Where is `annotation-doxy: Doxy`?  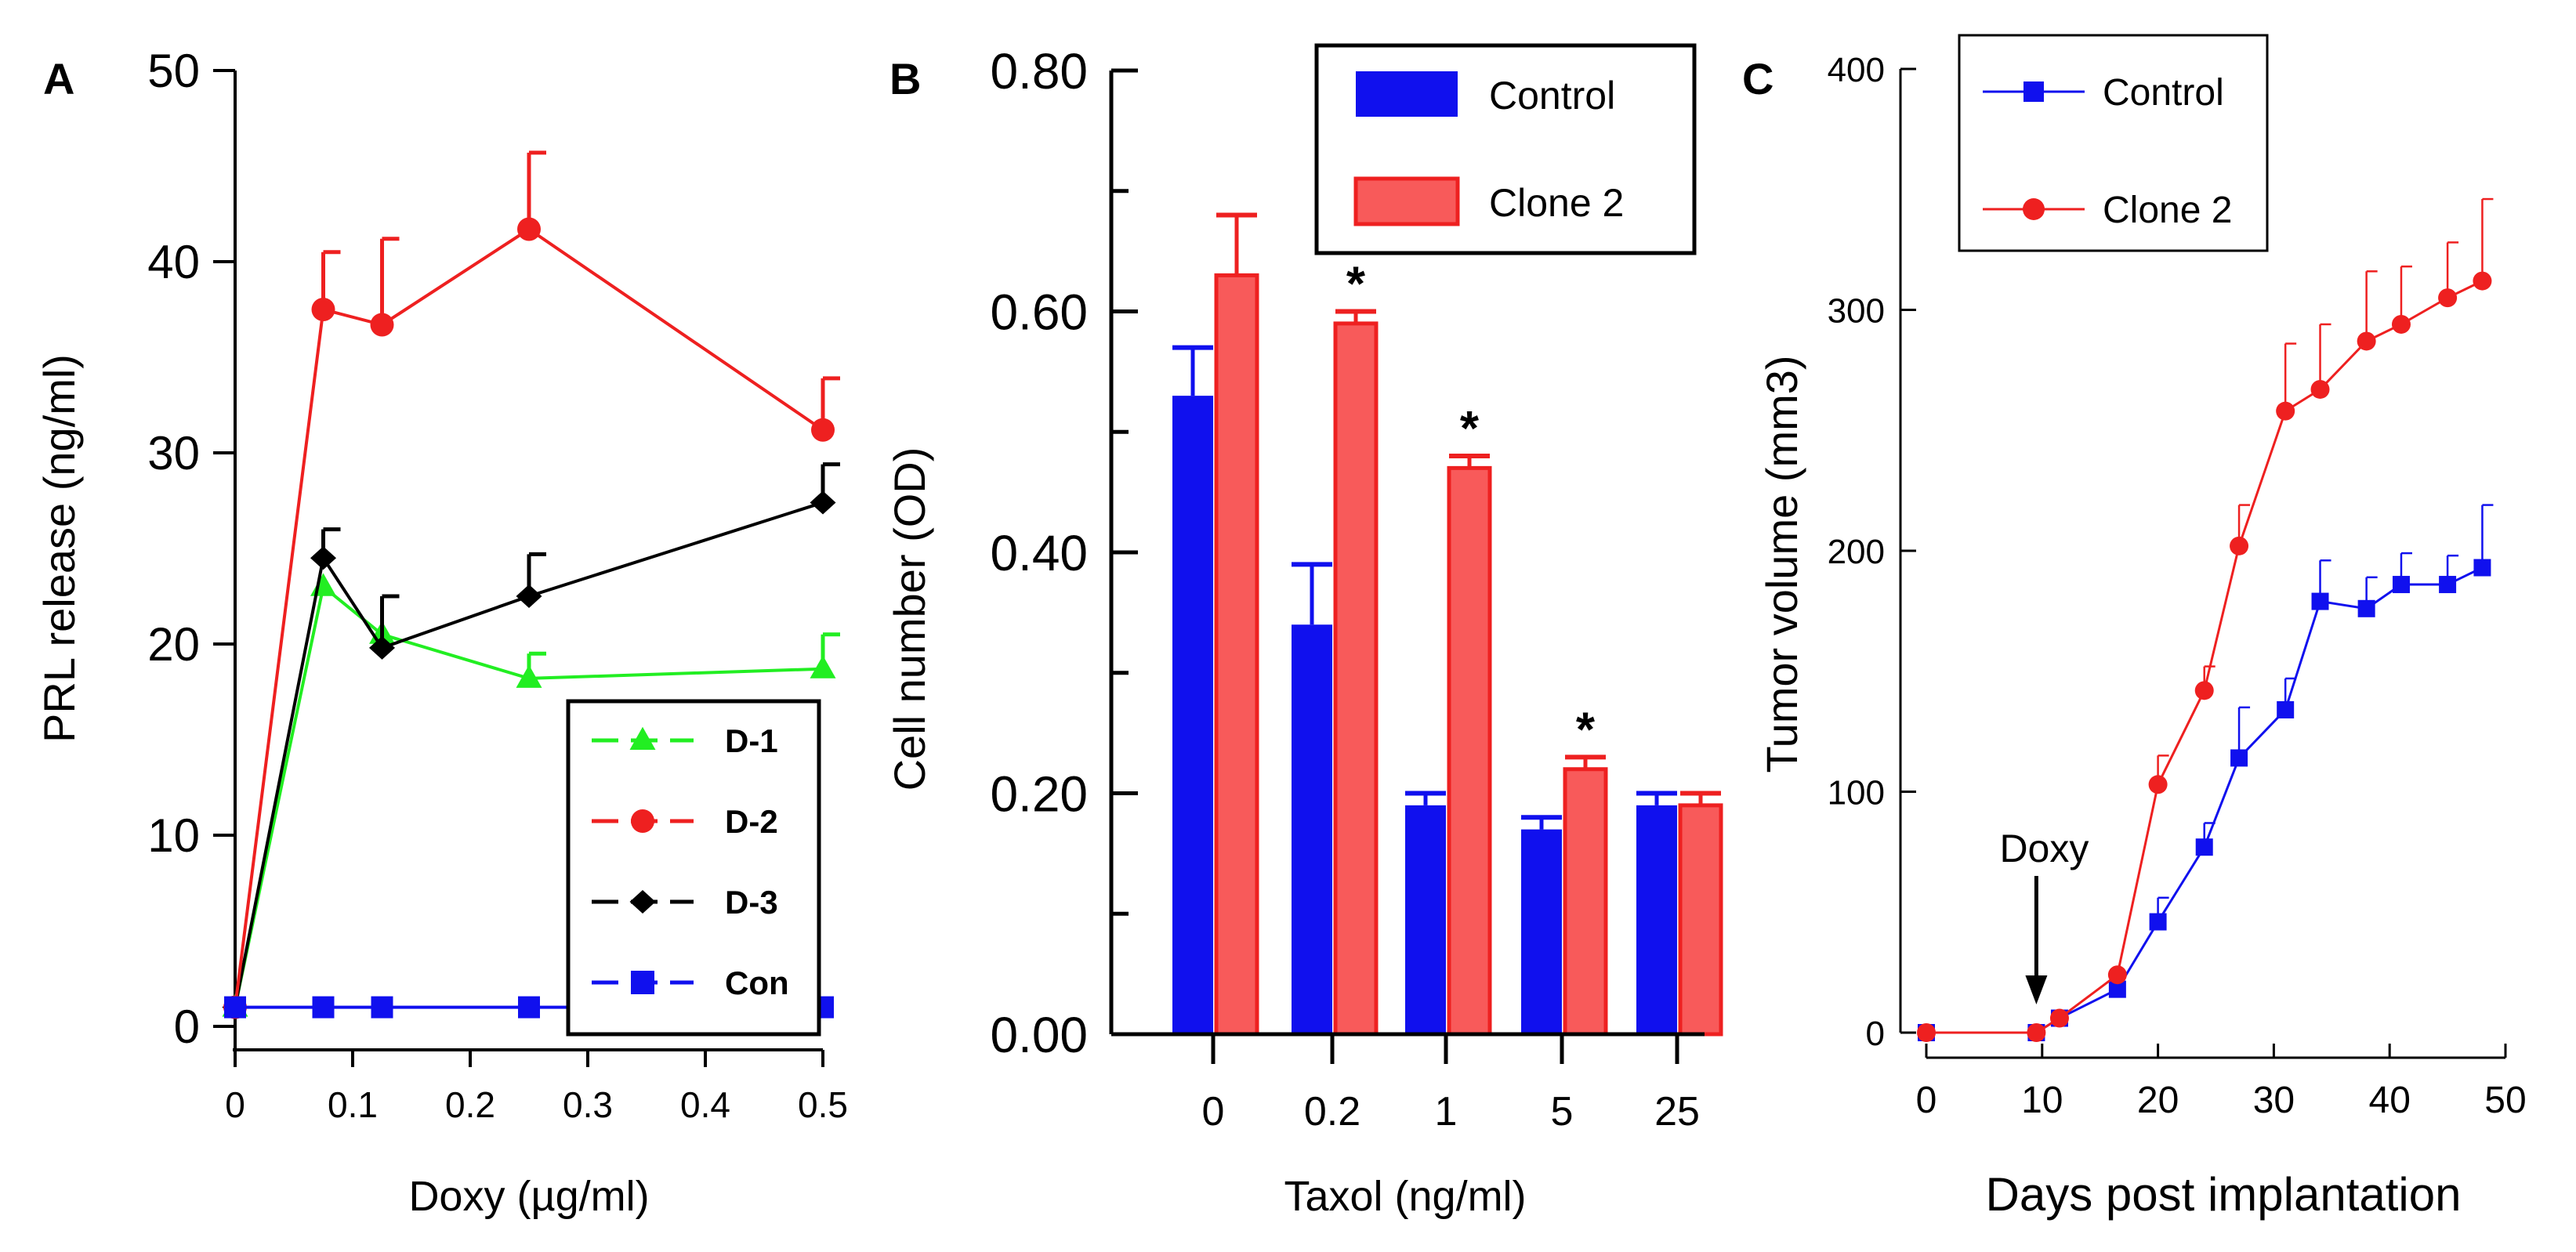
annotation-doxy: Doxy is located at coordinates (2044, 848).